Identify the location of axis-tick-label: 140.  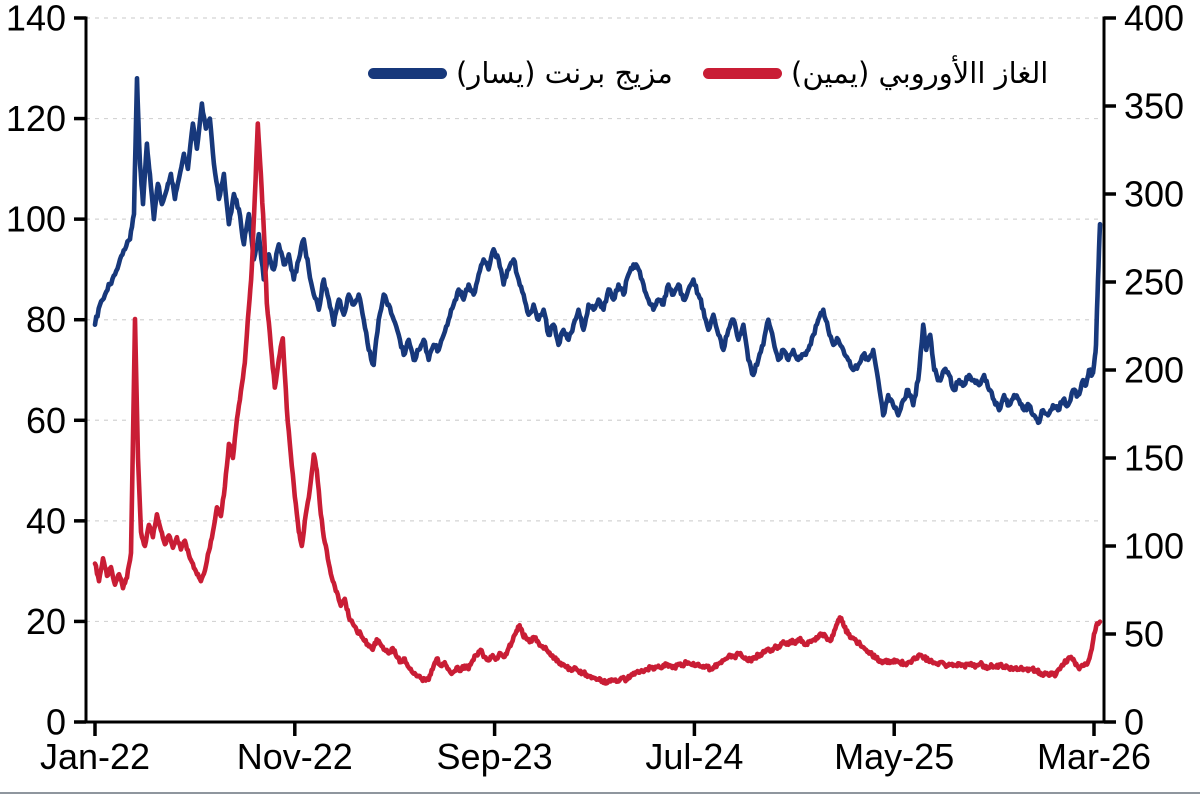
(36, 19).